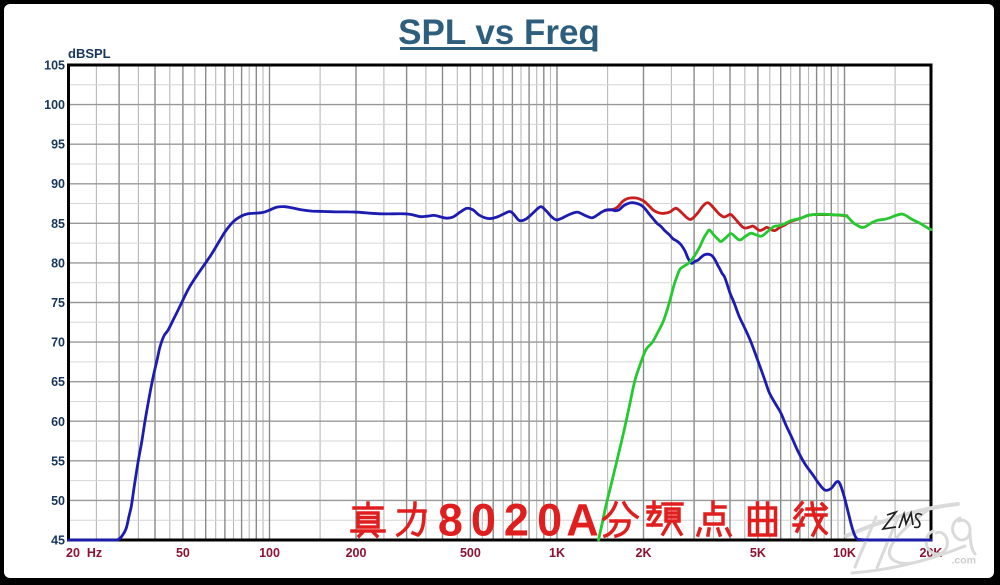 The image size is (1000, 585). Describe the element at coordinates (758, 553) in the screenshot. I see `svg-text: 5K` at that location.